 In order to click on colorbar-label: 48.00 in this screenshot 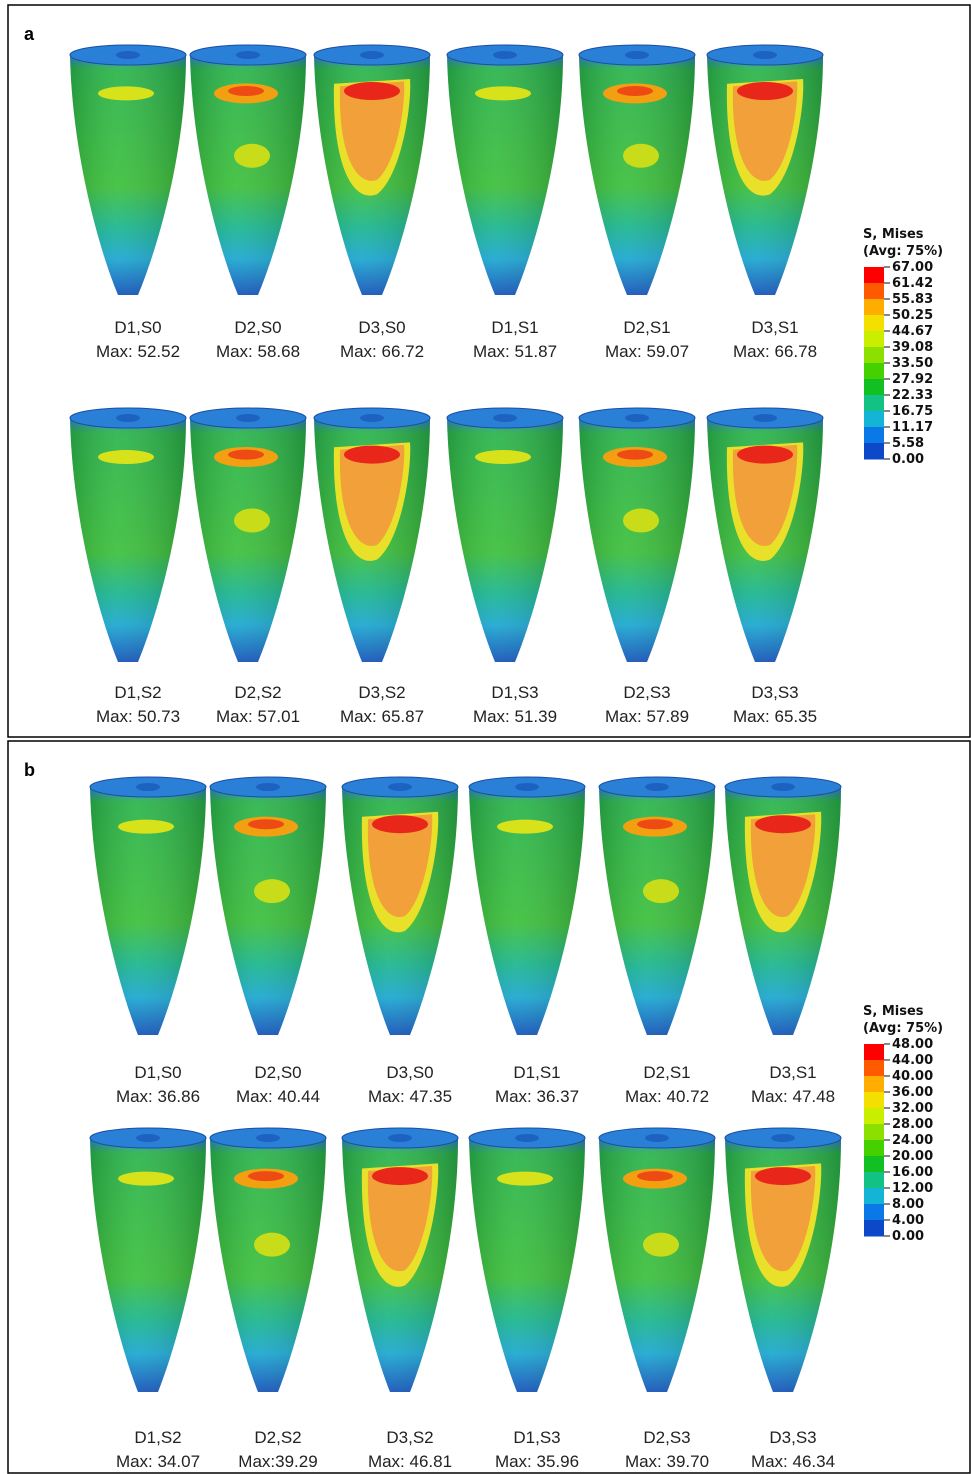, I will do `click(912, 1044)`.